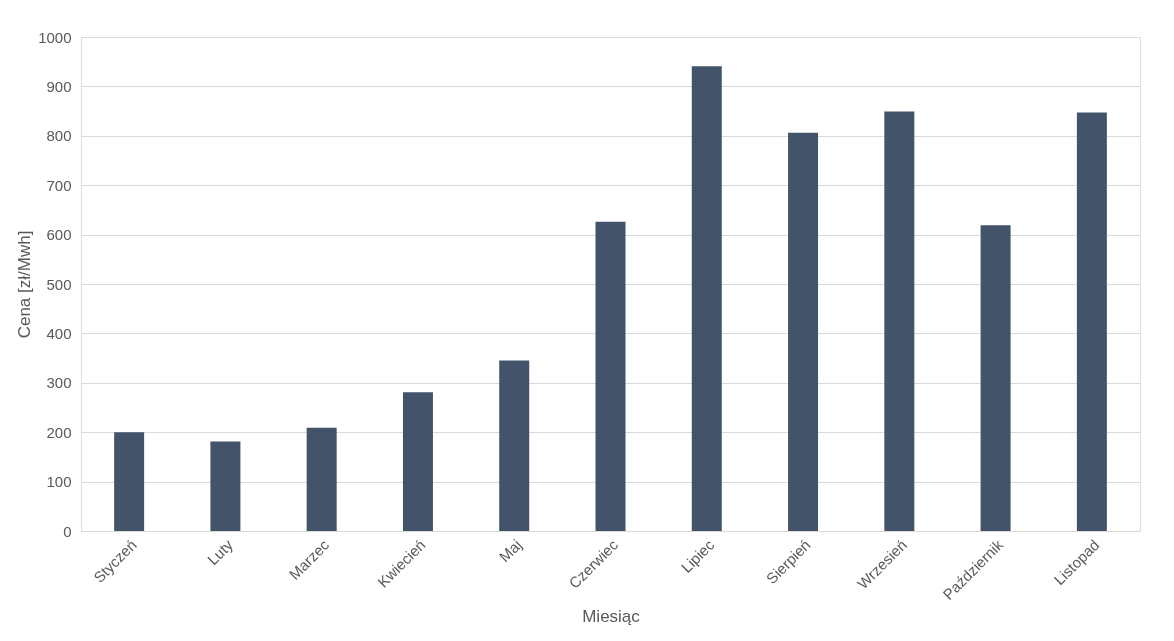 The height and width of the screenshot is (641, 1174). What do you see at coordinates (59, 185) in the screenshot?
I see `y-tick-label: 700` at bounding box center [59, 185].